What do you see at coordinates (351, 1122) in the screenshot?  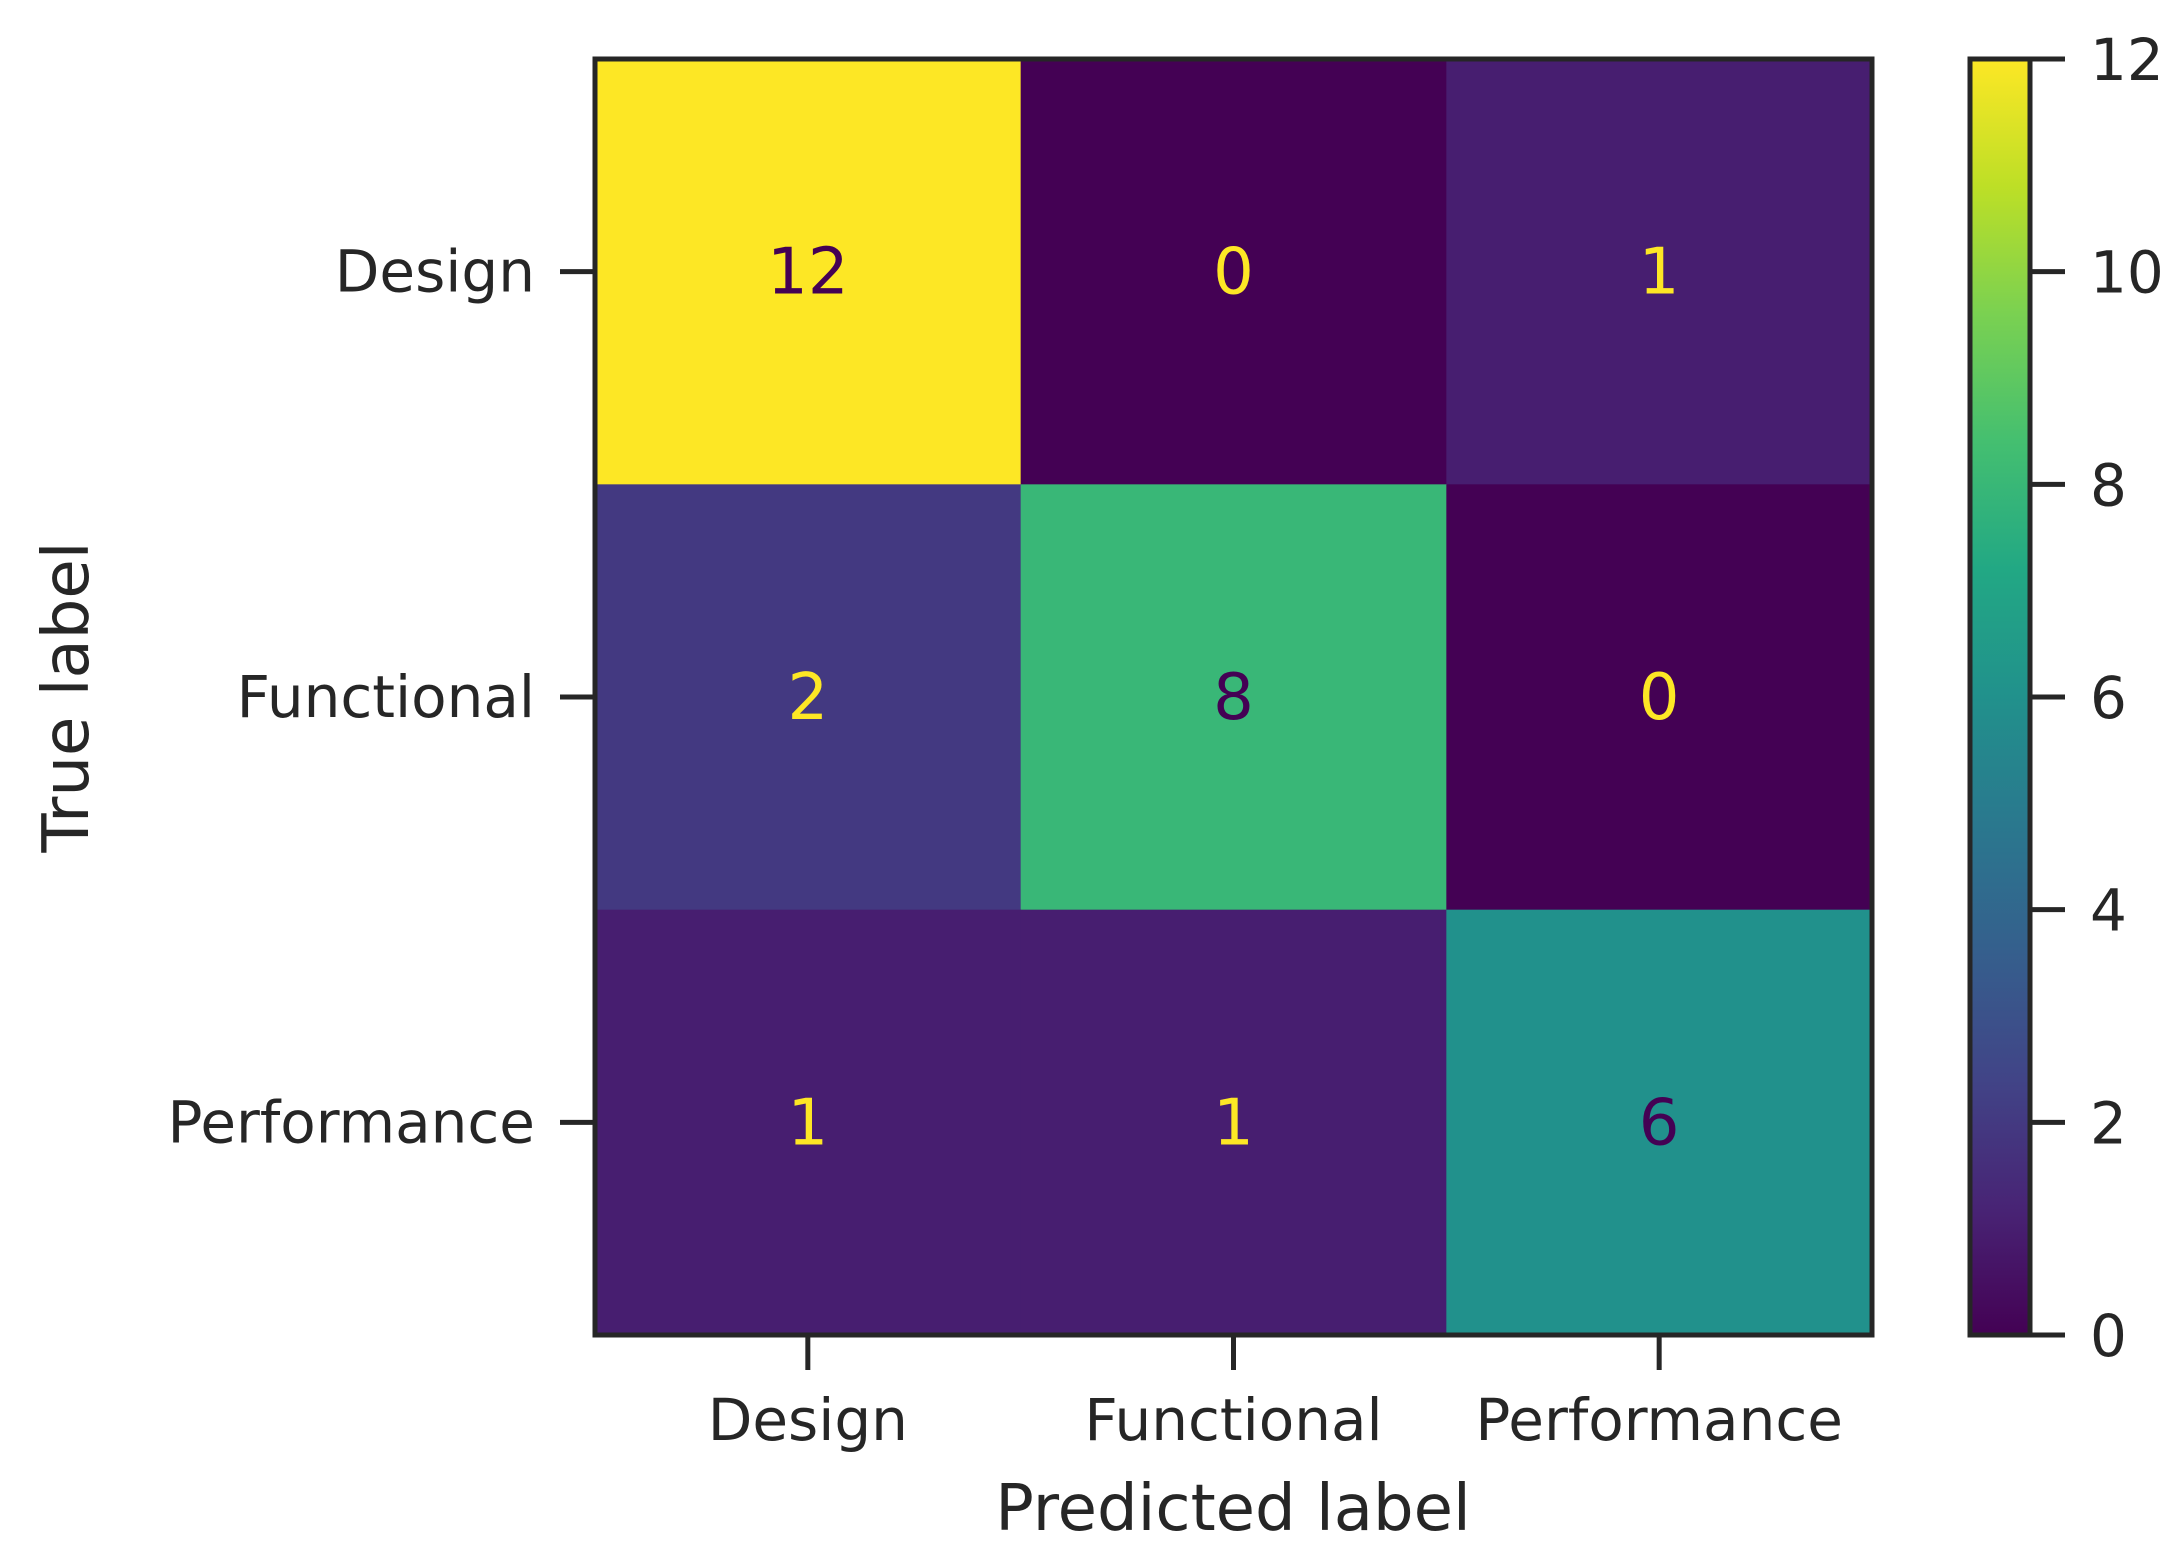 I see `y-tick-label: Performance` at bounding box center [351, 1122].